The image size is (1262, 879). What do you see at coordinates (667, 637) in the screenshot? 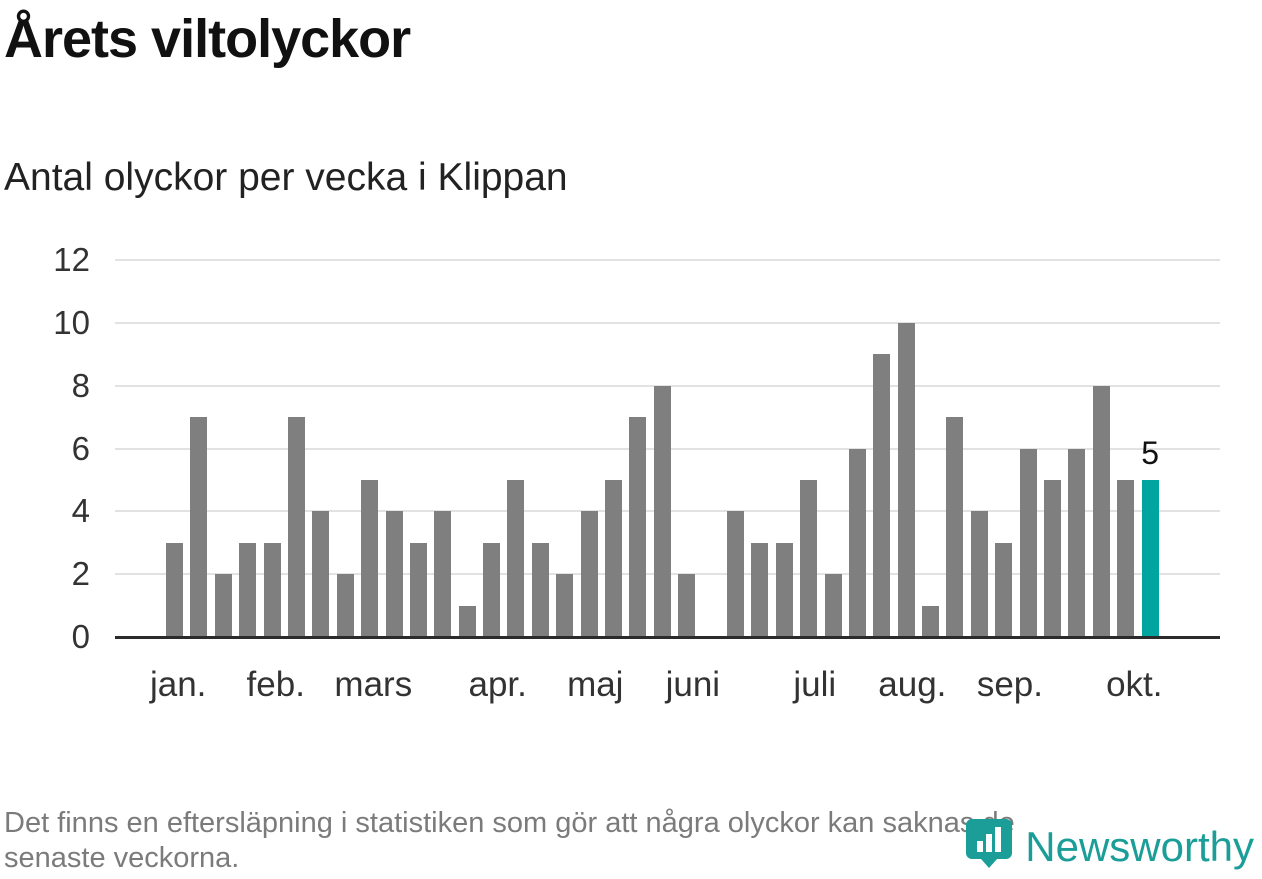
I see `x-axis-line` at bounding box center [667, 637].